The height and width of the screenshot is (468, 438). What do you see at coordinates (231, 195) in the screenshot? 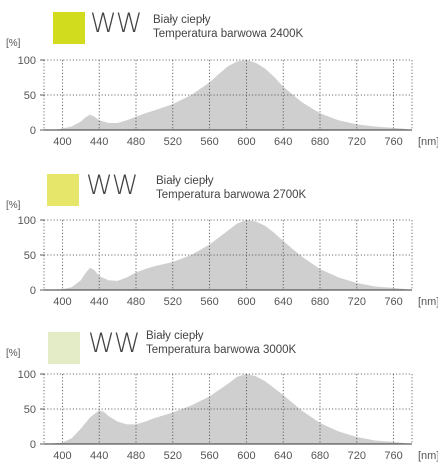
I see `color-temperature: Temperatura barwowa 2700K` at bounding box center [231, 195].